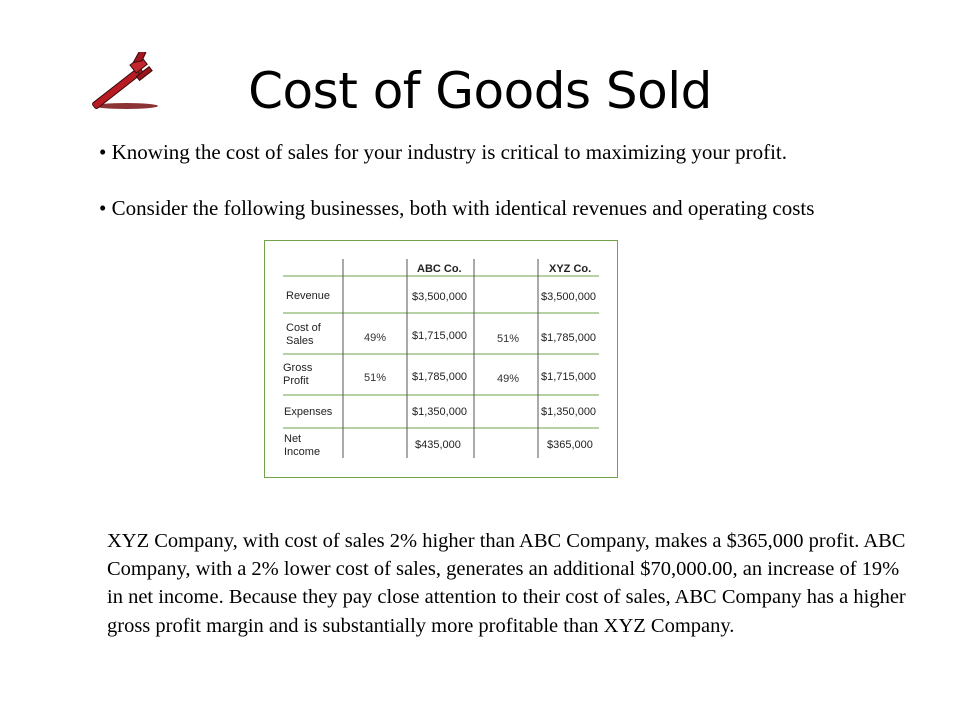  Describe the element at coordinates (302, 445) in the screenshot. I see `row-label: Net Income` at that location.